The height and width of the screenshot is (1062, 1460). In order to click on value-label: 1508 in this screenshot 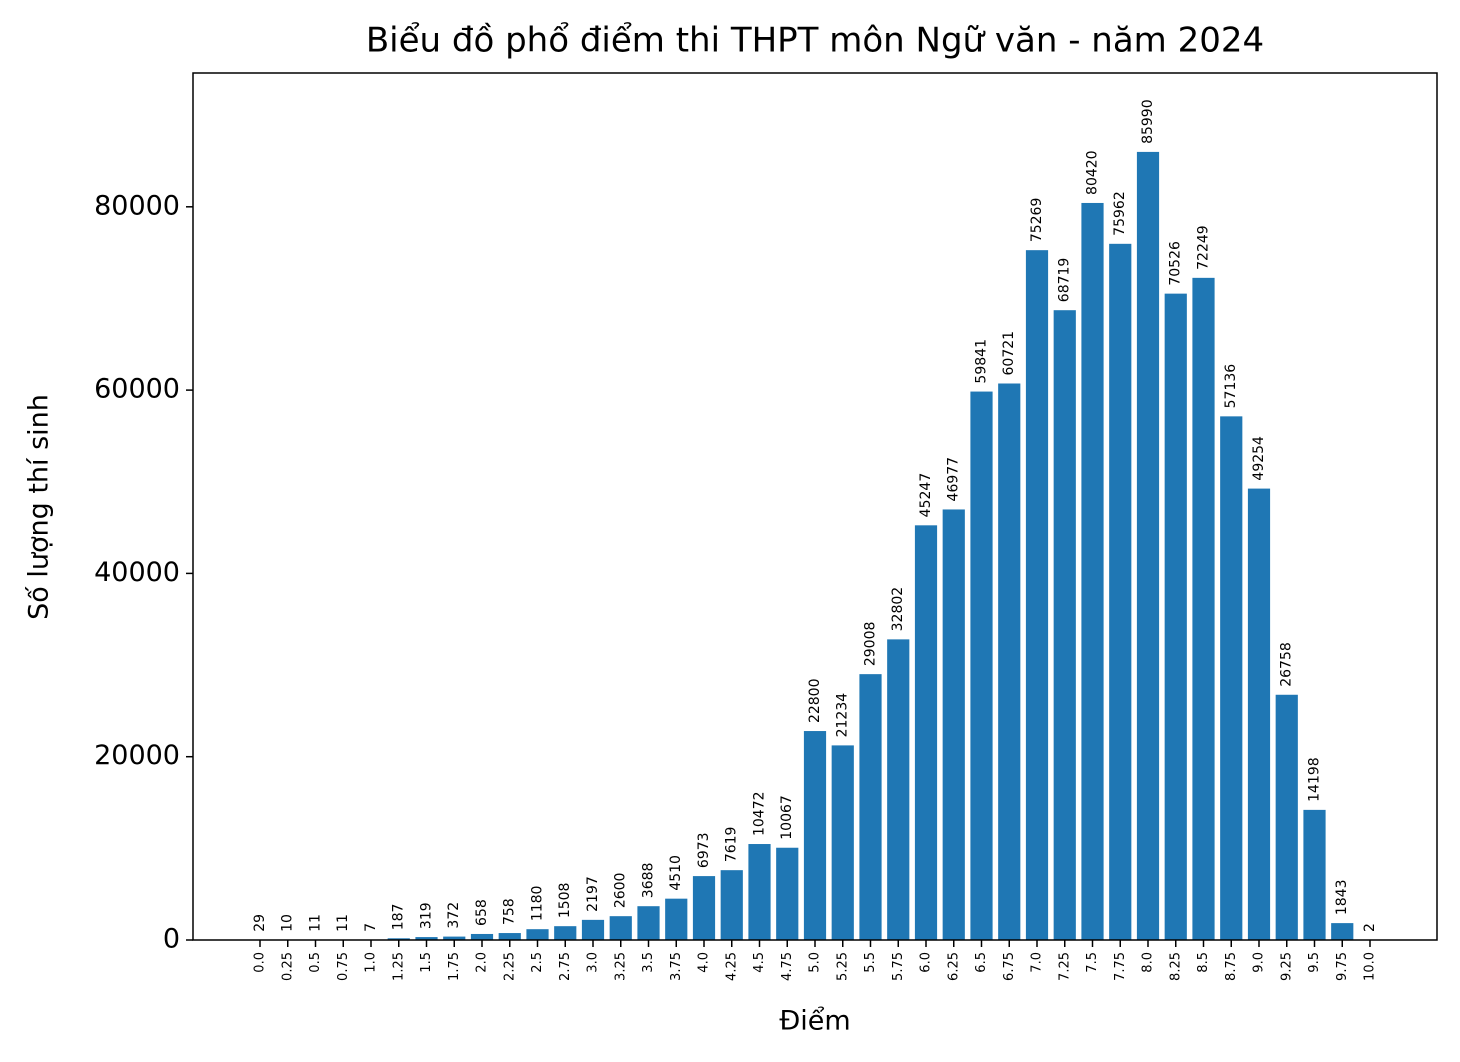, I will do `click(565, 901)`.